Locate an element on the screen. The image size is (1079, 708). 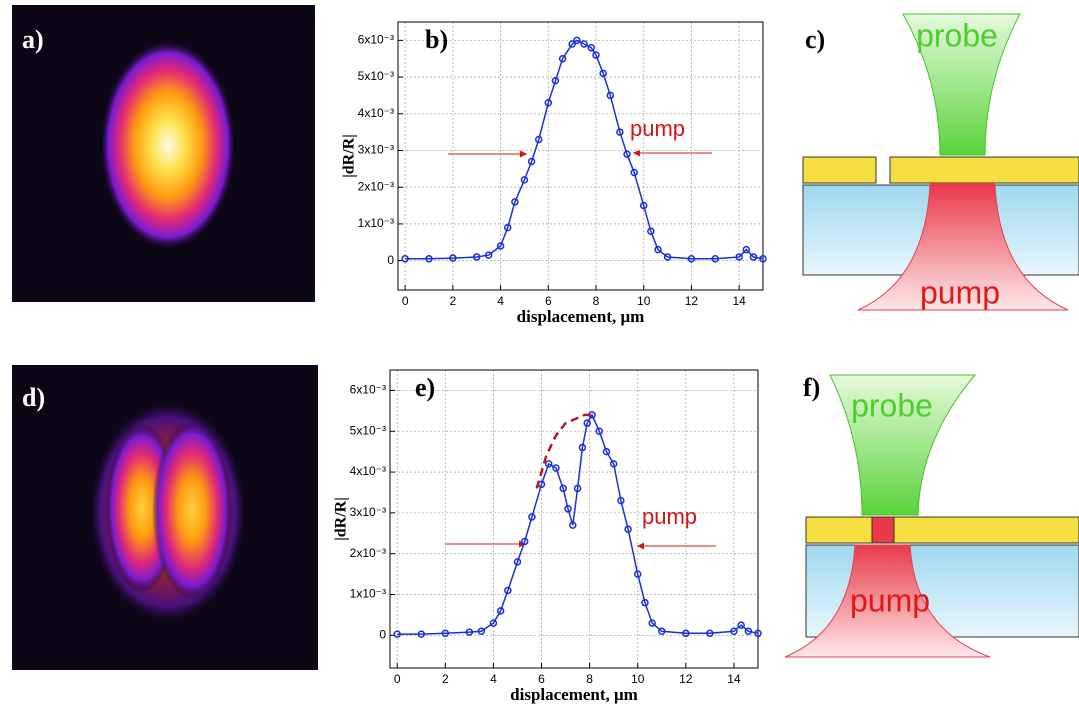
fit-curve is located at coordinates (563, 451).